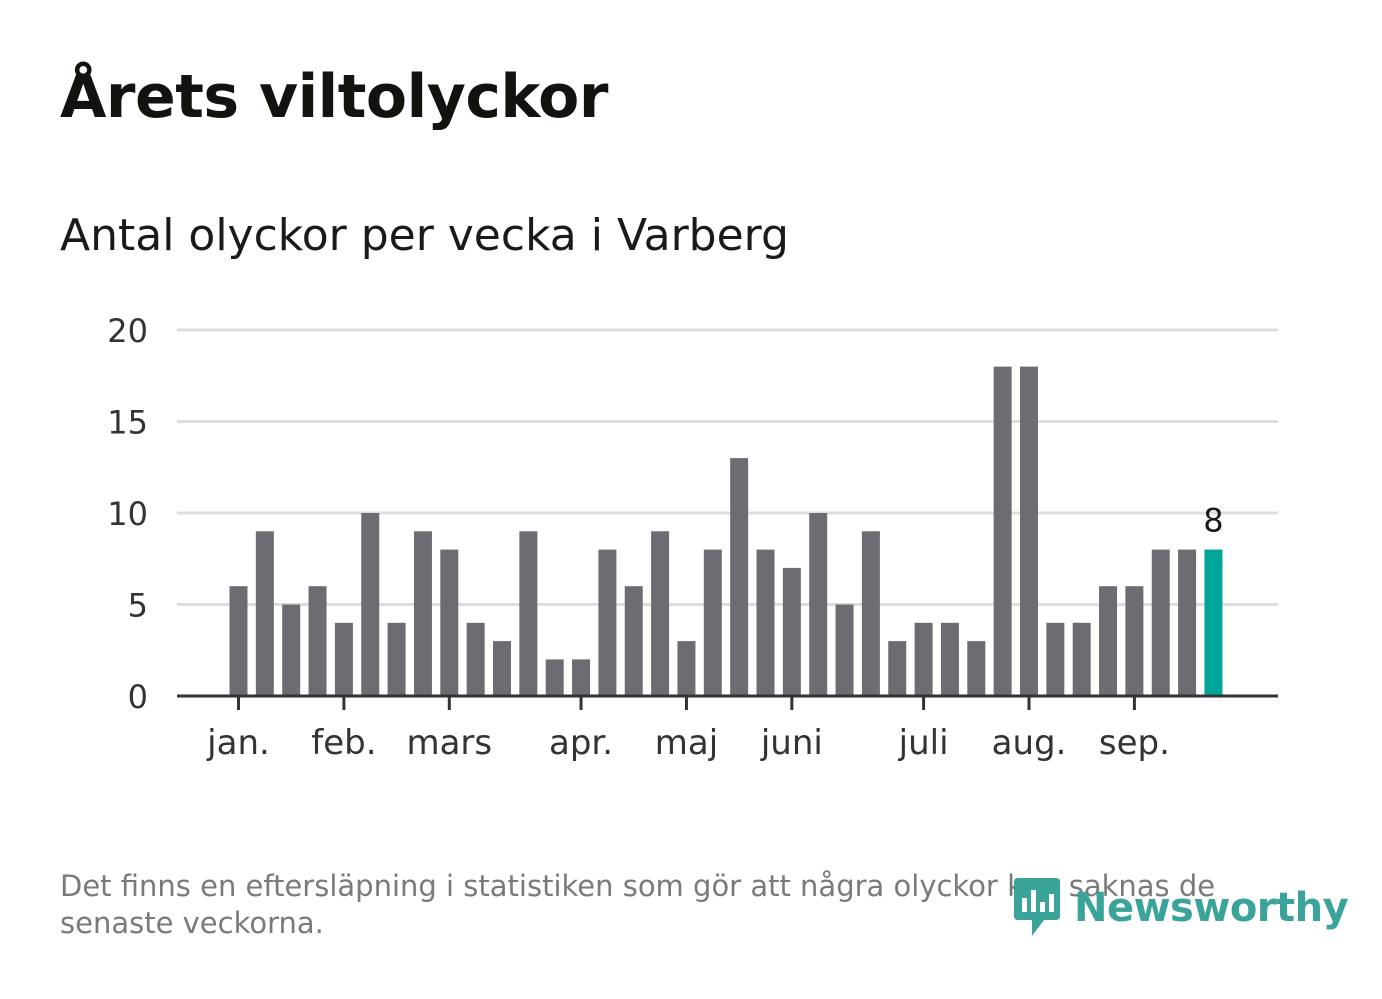  Describe the element at coordinates (238, 743) in the screenshot. I see `x-tick-label: jan.` at that location.